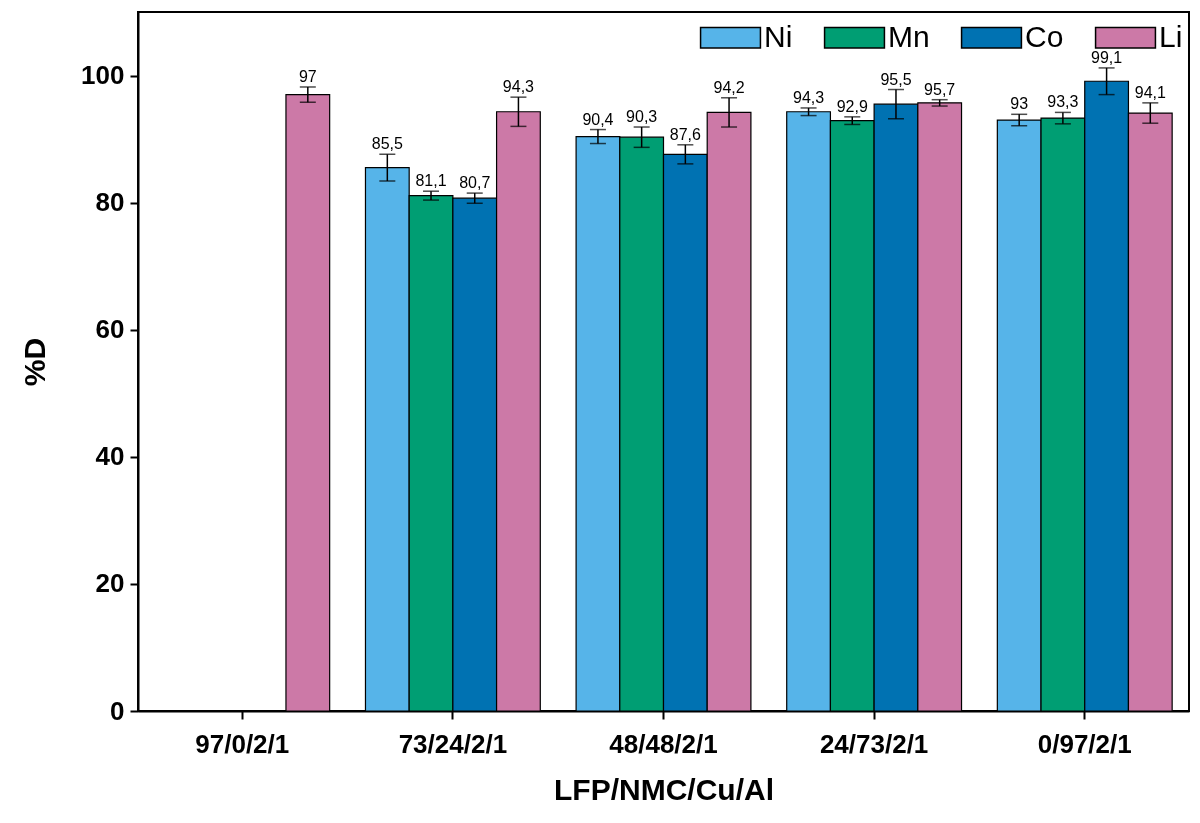  What do you see at coordinates (1019, 104) in the screenshot?
I see `data-label: 93` at bounding box center [1019, 104].